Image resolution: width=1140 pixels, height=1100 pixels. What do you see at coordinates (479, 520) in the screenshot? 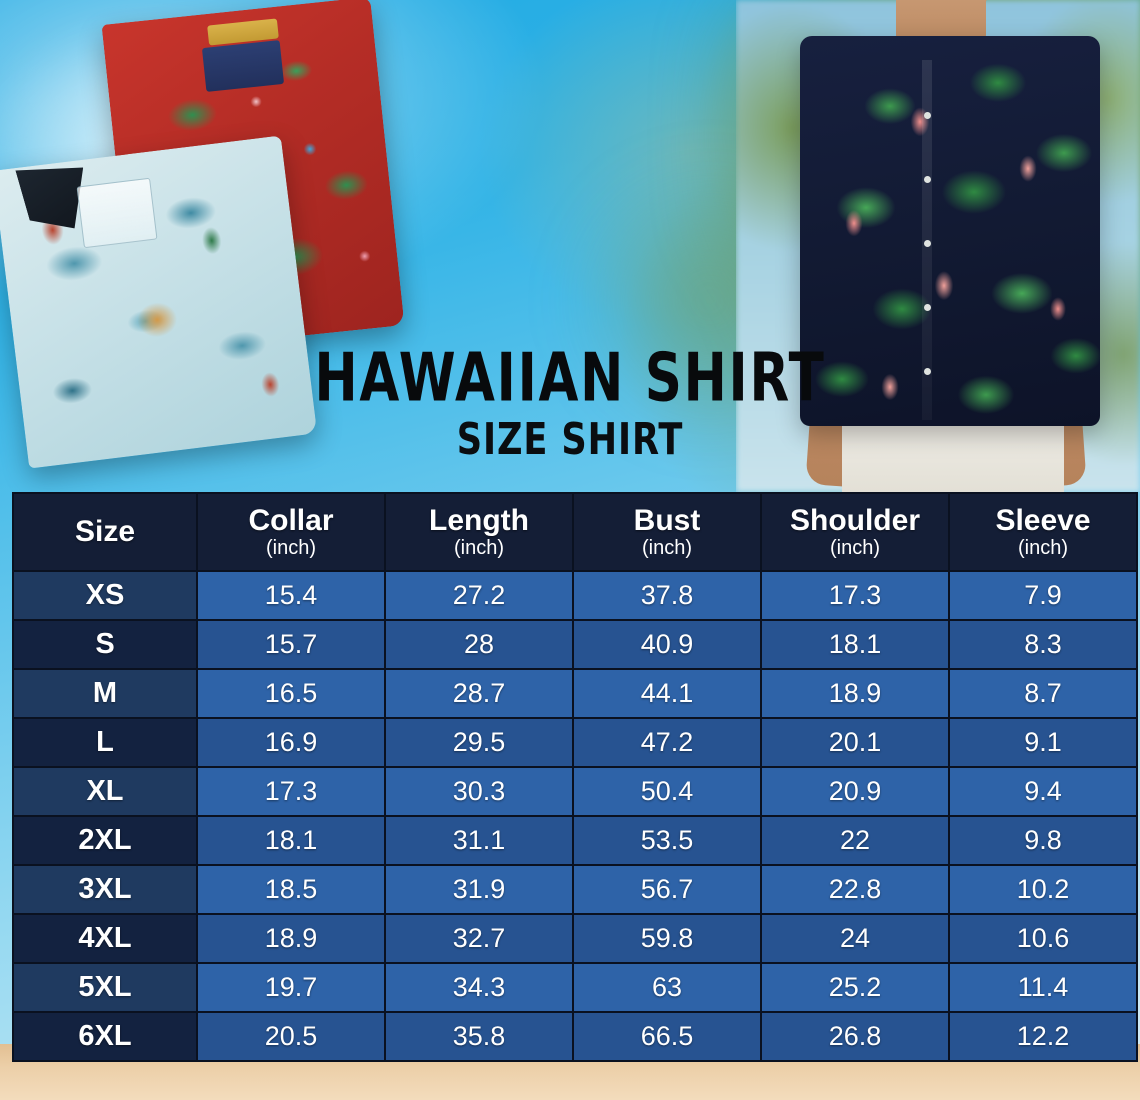
I see `column-header-name: Length` at bounding box center [479, 520].